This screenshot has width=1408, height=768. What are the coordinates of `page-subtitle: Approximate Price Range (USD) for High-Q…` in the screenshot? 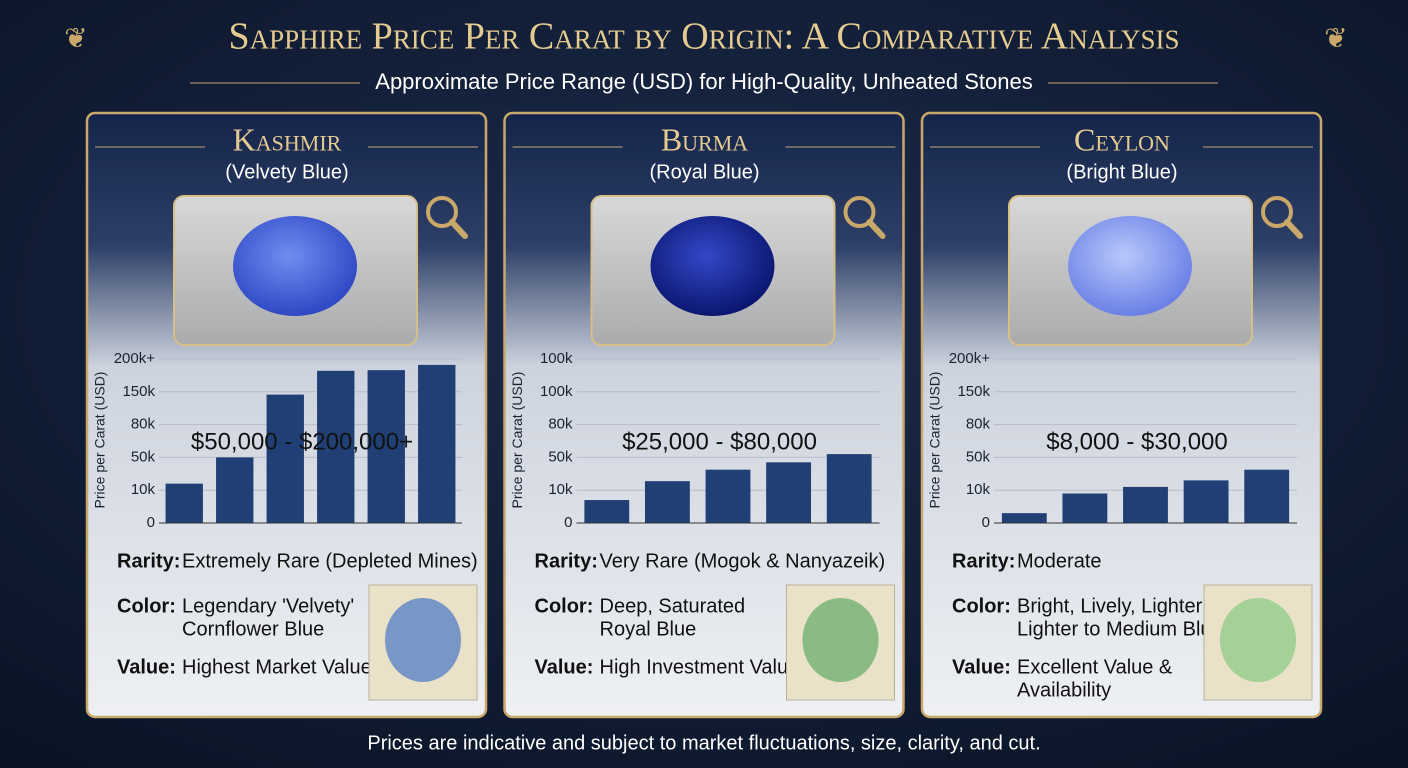 It's located at (703, 81).